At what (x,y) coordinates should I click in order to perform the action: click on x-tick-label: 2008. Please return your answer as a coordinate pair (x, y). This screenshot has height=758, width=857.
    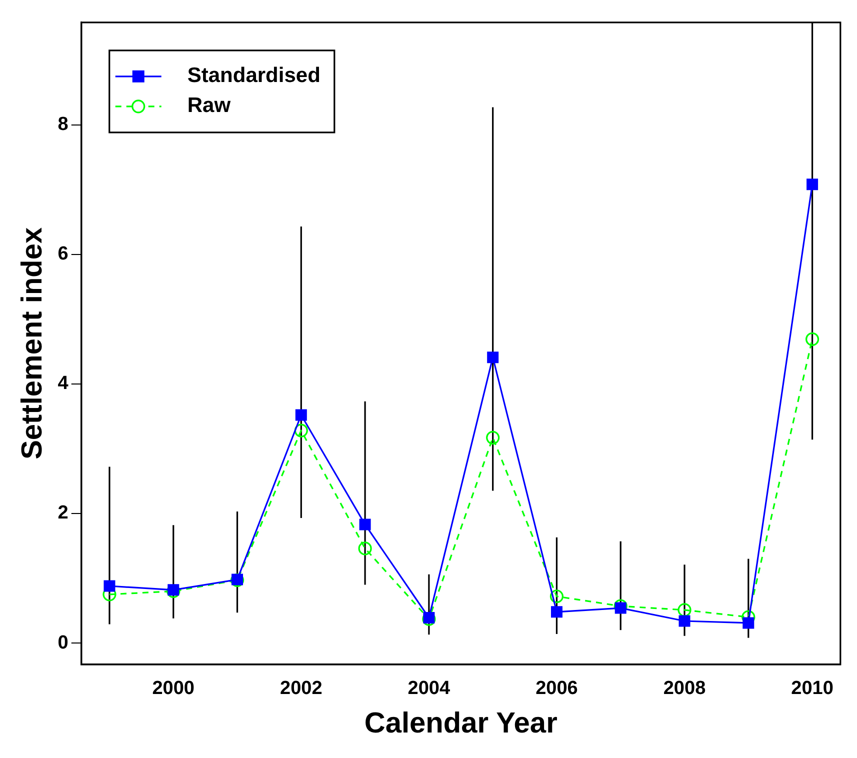
    Looking at the image, I should click on (684, 689).